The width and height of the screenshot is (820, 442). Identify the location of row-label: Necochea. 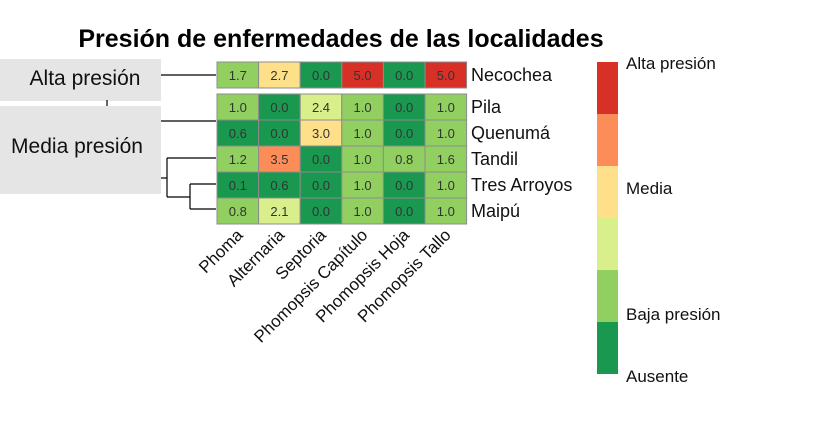
(512, 75).